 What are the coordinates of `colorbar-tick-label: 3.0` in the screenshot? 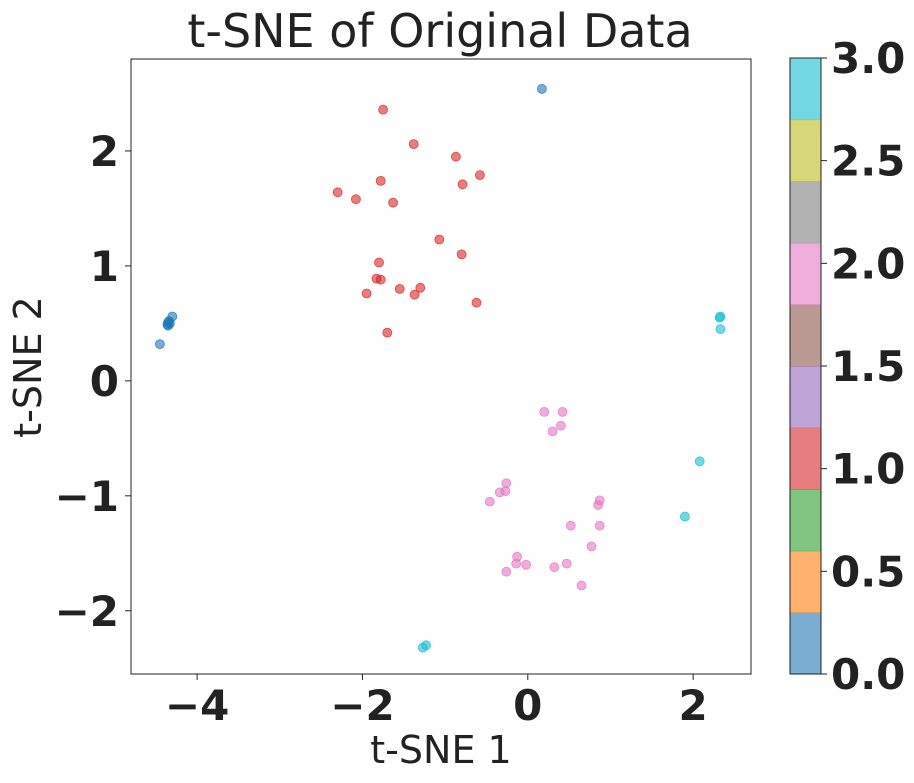 It's located at (868, 58).